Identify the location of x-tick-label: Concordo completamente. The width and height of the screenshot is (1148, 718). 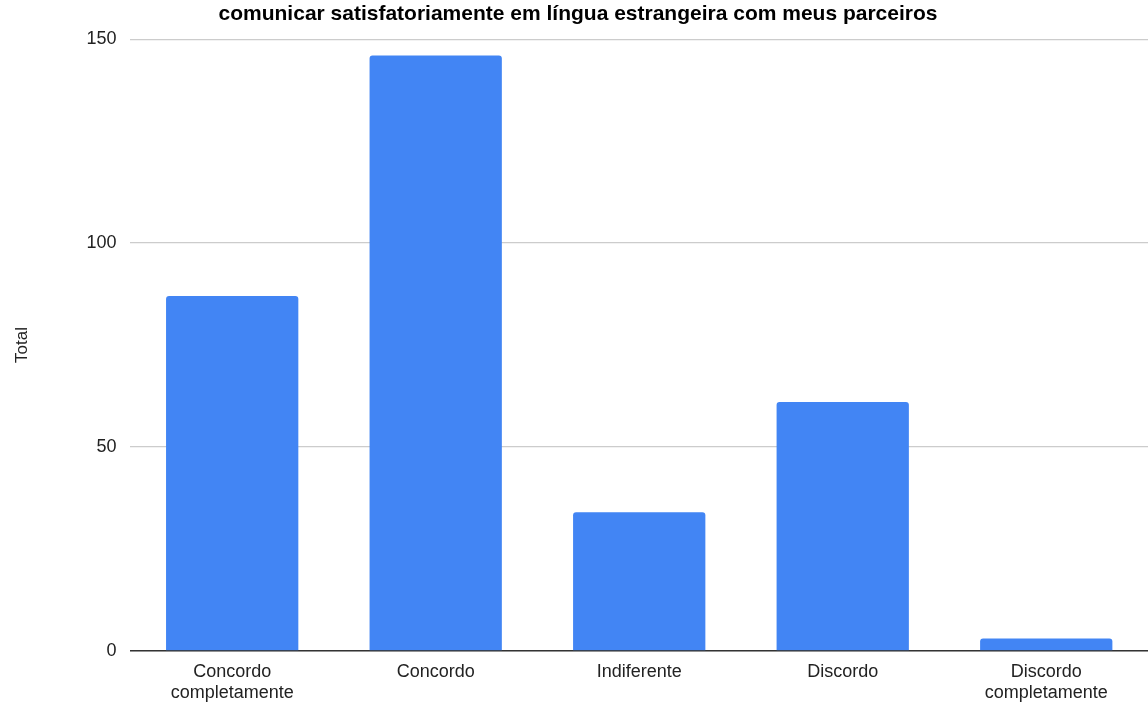
(232, 681).